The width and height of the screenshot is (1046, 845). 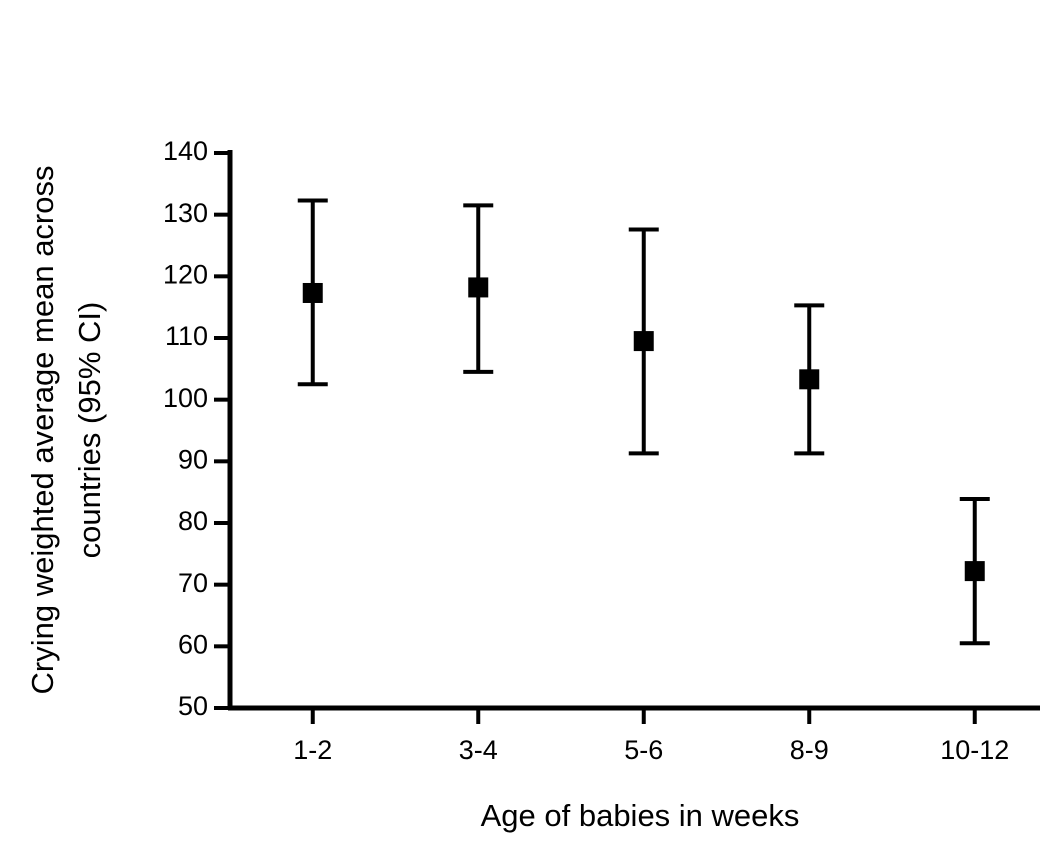 I want to click on y-tick-label: 50, so click(x=193, y=706).